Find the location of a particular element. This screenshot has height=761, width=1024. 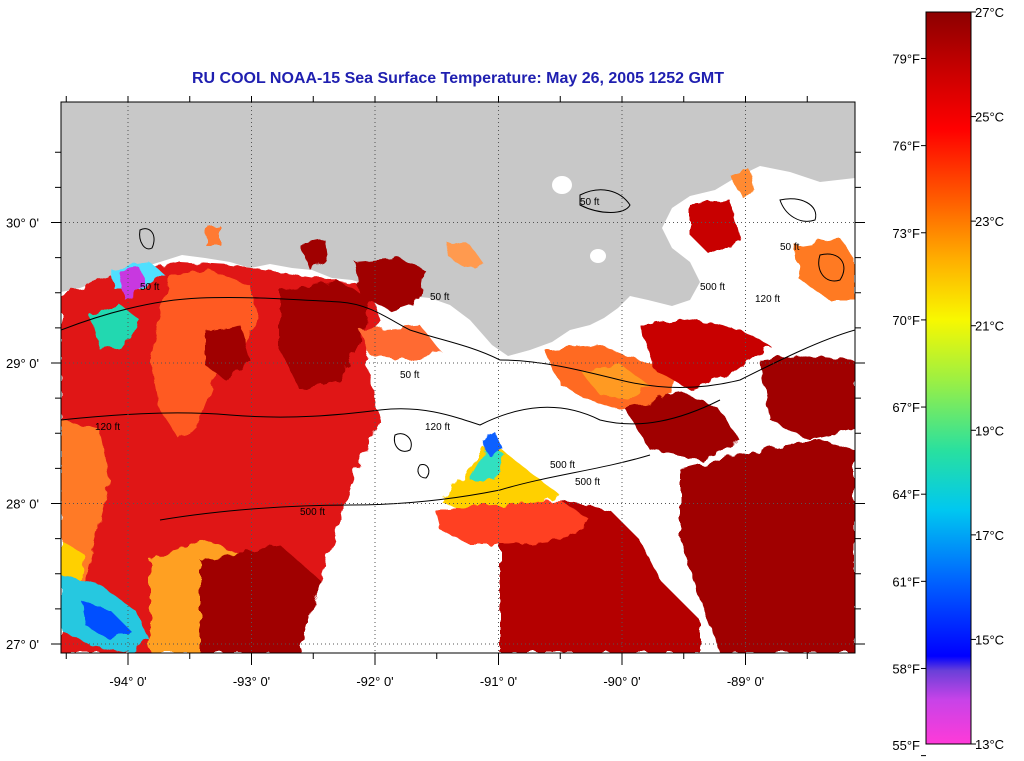

colorbar-celsius-label: 27°C is located at coordinates (989, 12).